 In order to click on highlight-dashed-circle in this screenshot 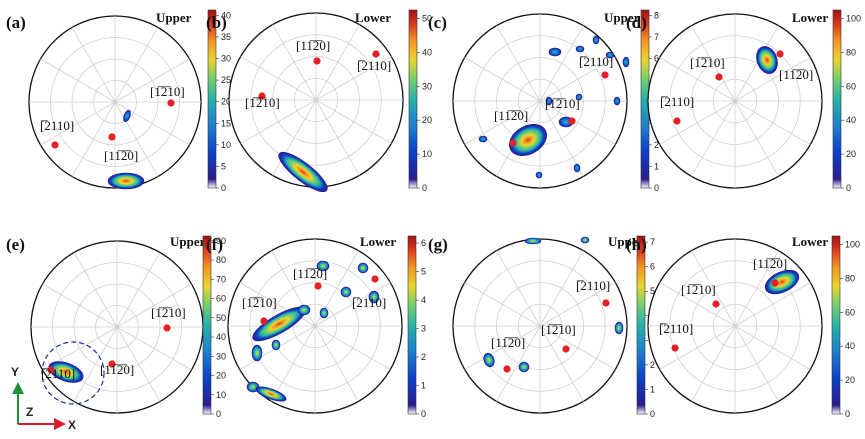, I will do `click(73, 373)`.